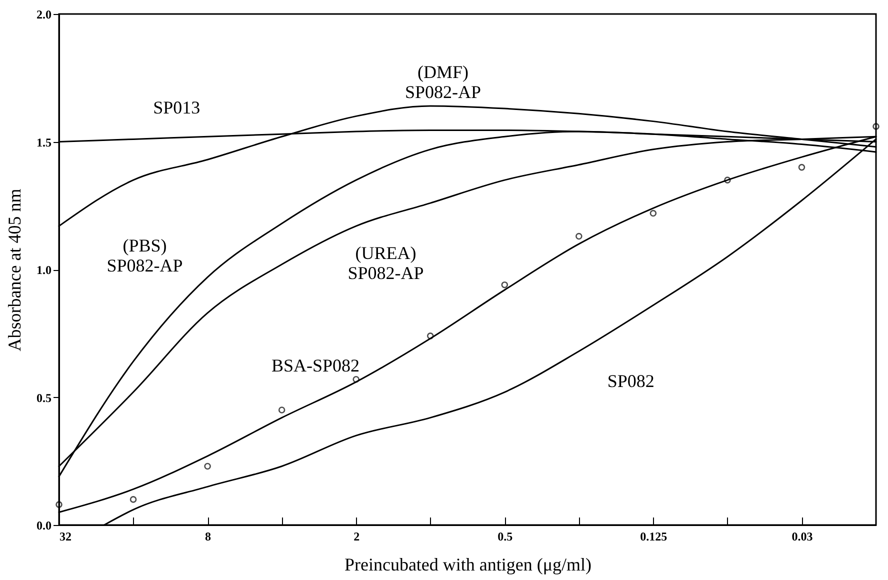 This screenshot has width=888, height=580. What do you see at coordinates (468, 564) in the screenshot?
I see `x-axis-title: Preincubated with antigen (μg/ml)` at bounding box center [468, 564].